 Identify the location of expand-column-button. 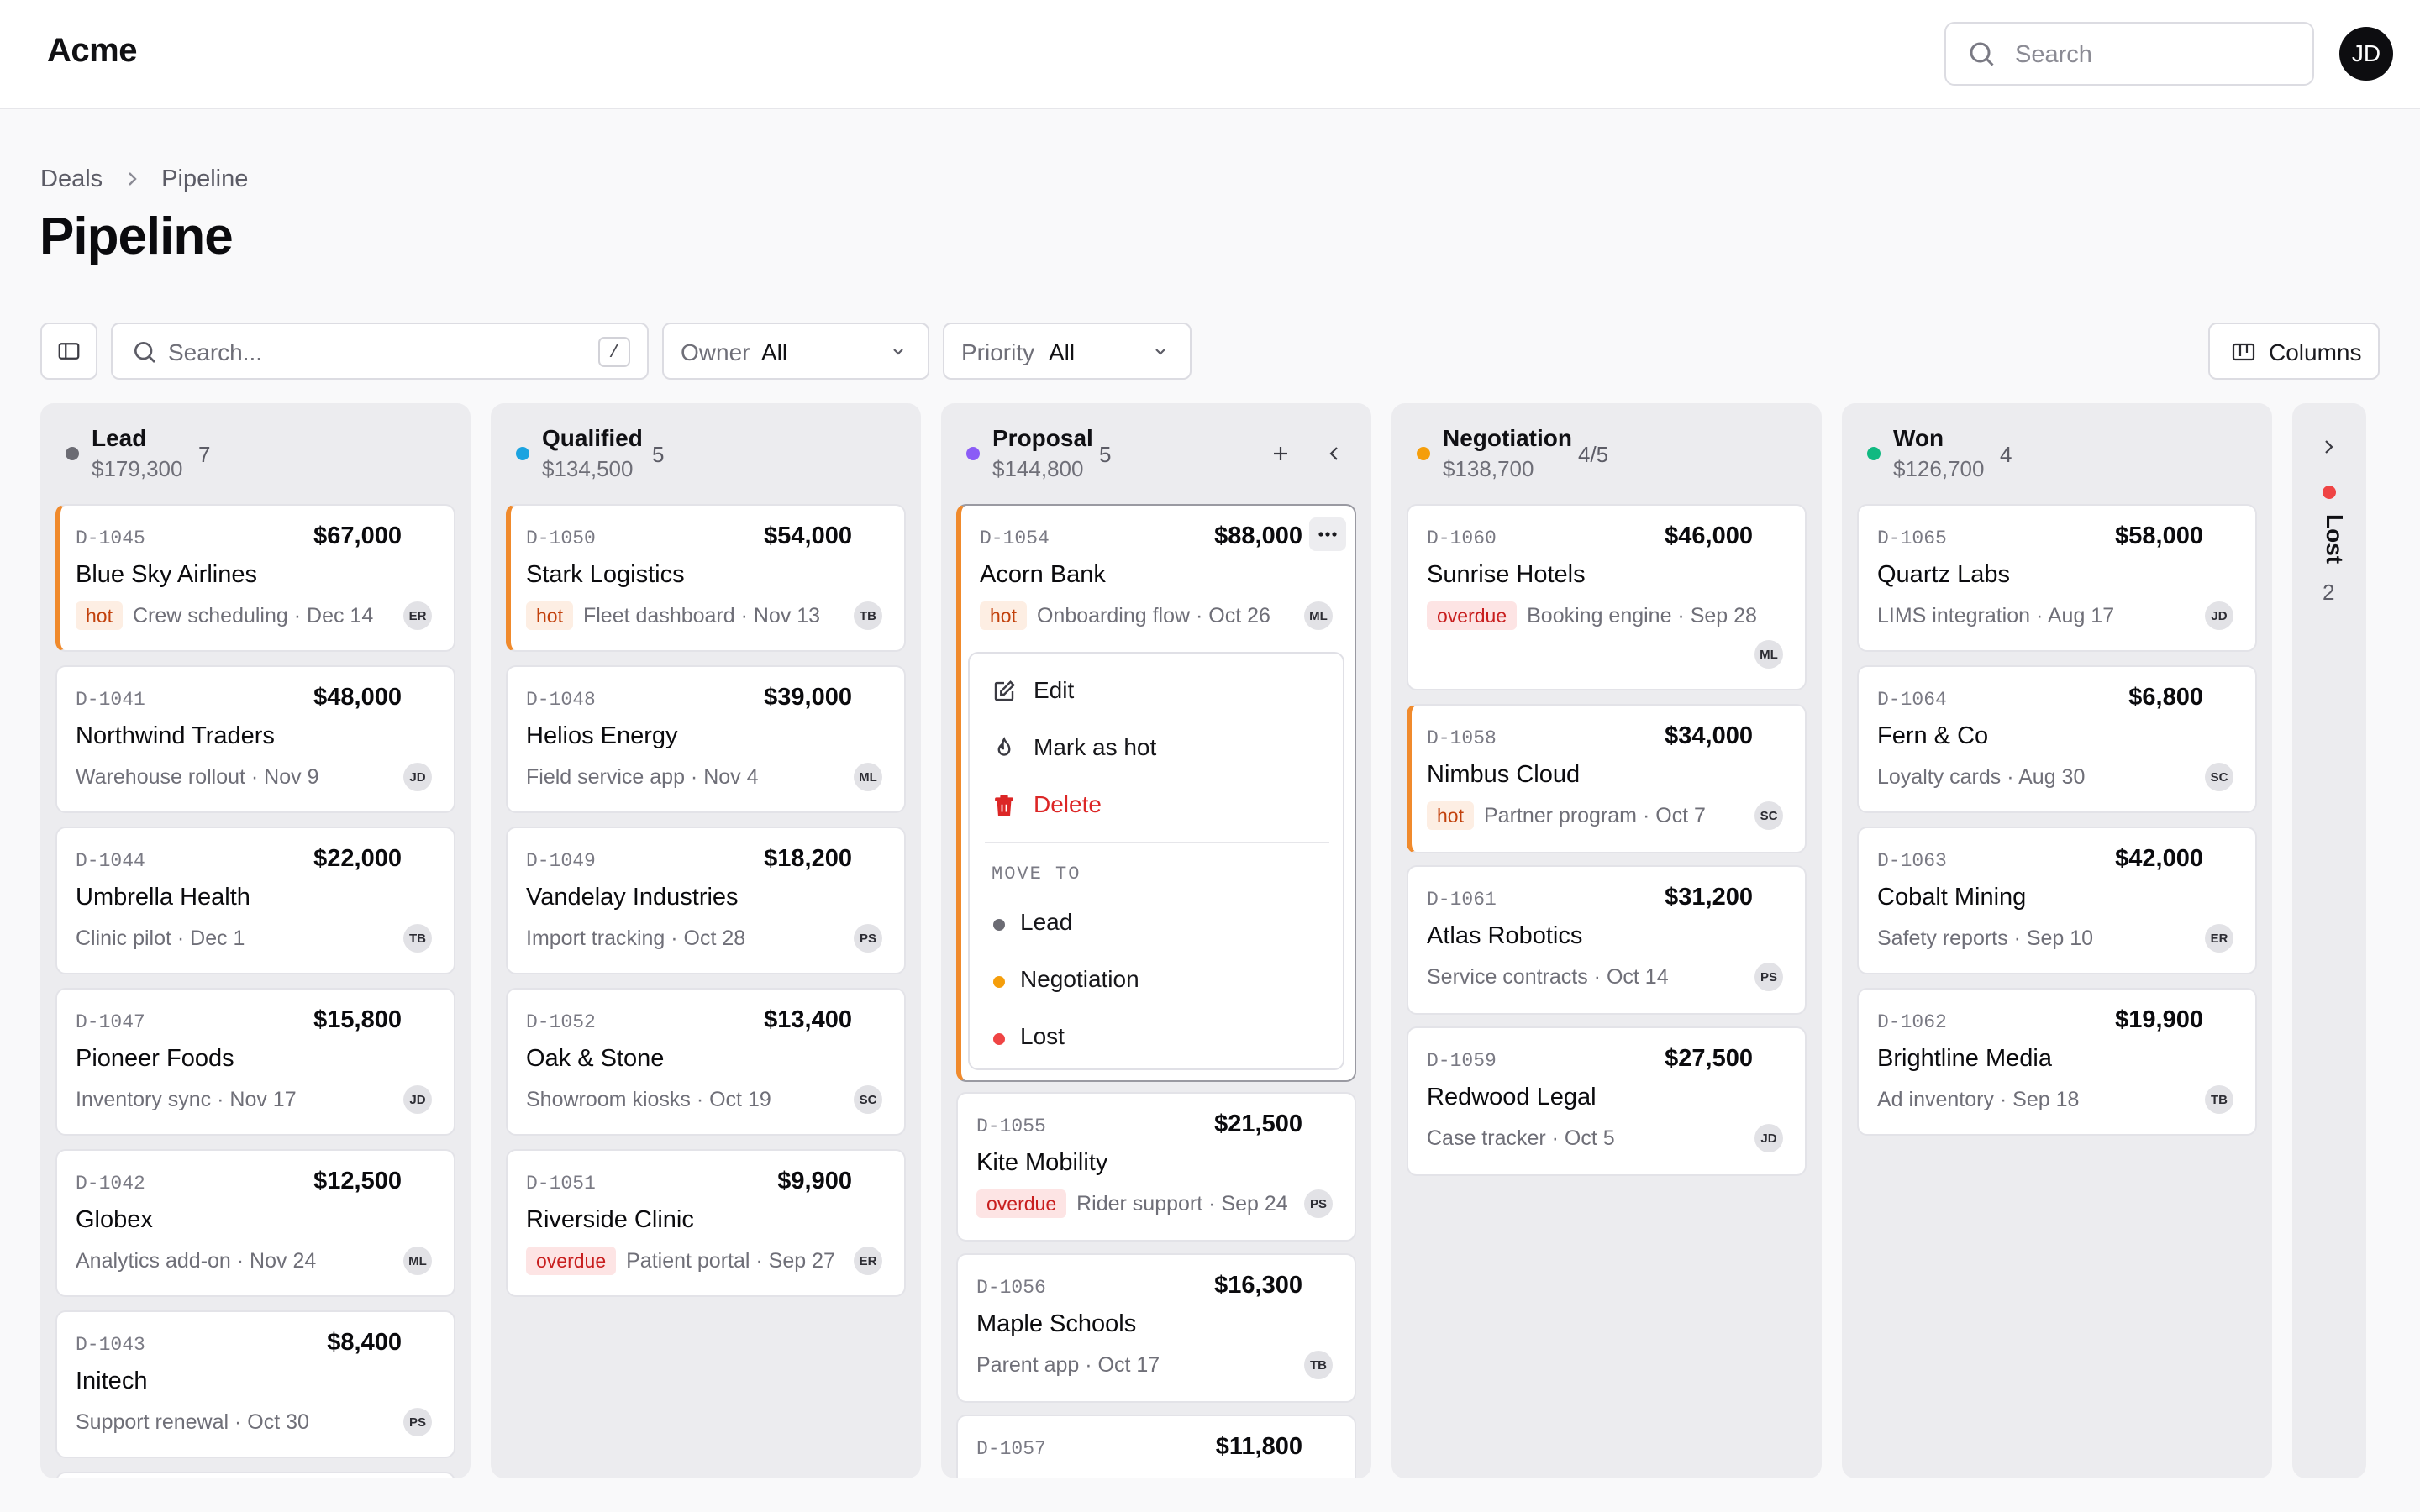
(2329, 447).